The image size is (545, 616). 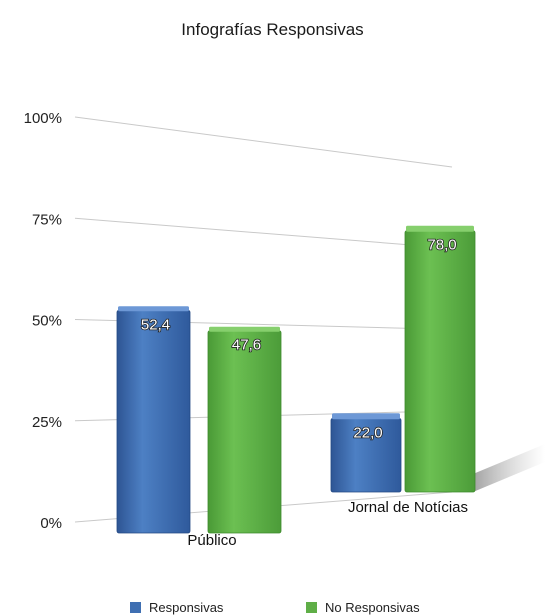 I want to click on data-label: 22,0, so click(x=367, y=432).